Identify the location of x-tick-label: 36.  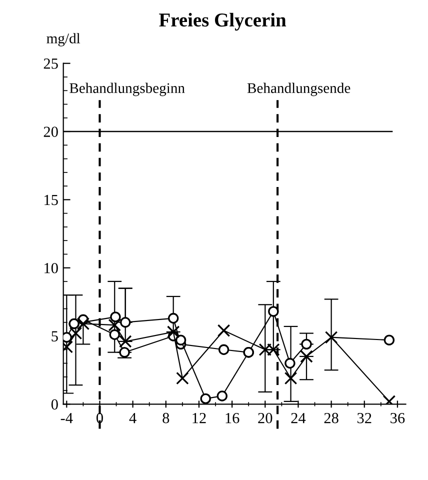
(397, 418).